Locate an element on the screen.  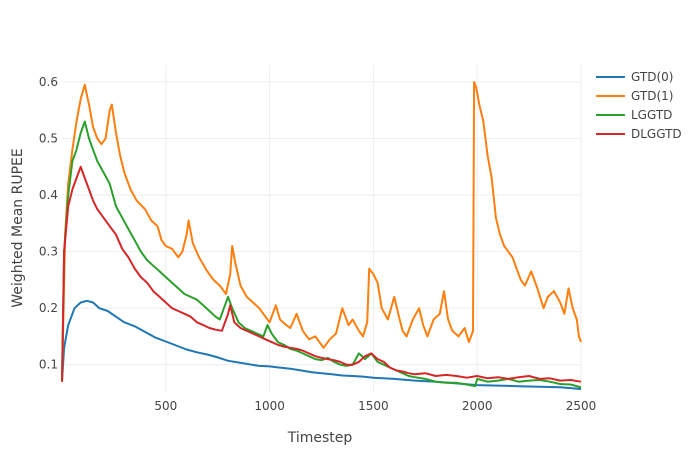
x-tick-label: 1500 is located at coordinates (373, 406).